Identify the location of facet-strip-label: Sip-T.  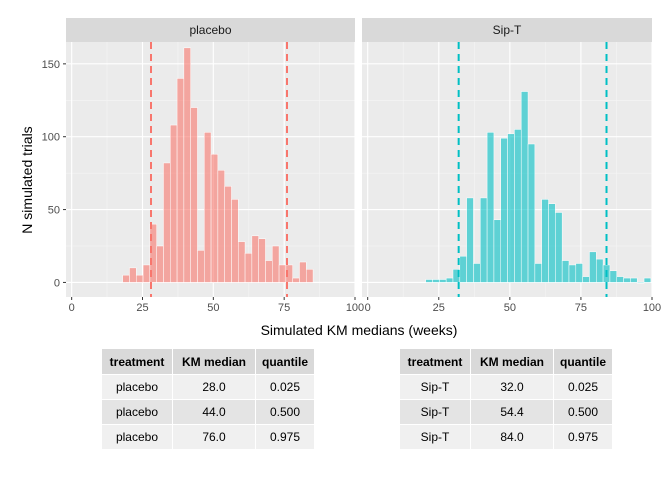
(507, 30).